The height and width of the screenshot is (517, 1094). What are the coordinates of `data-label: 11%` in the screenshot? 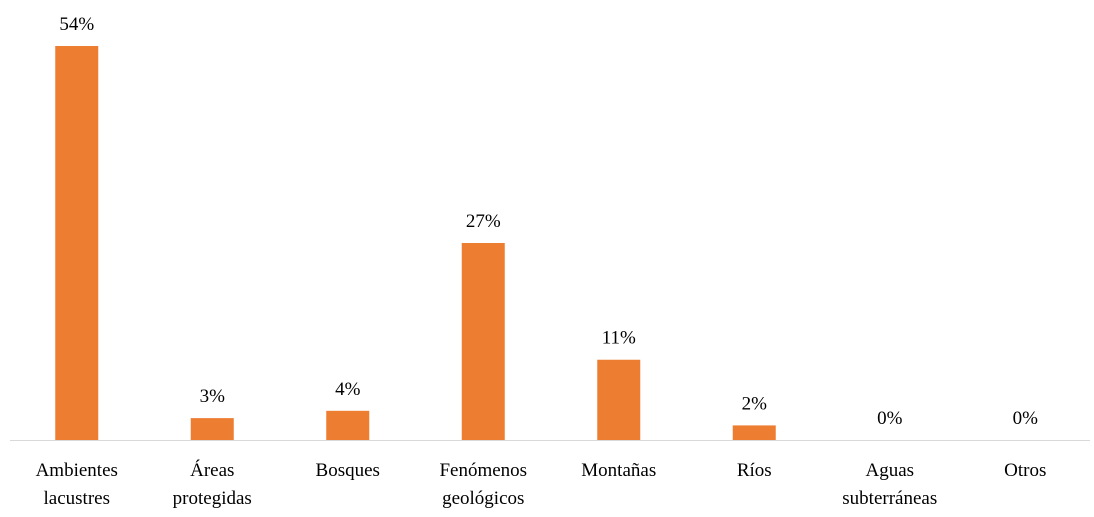 It's located at (619, 338).